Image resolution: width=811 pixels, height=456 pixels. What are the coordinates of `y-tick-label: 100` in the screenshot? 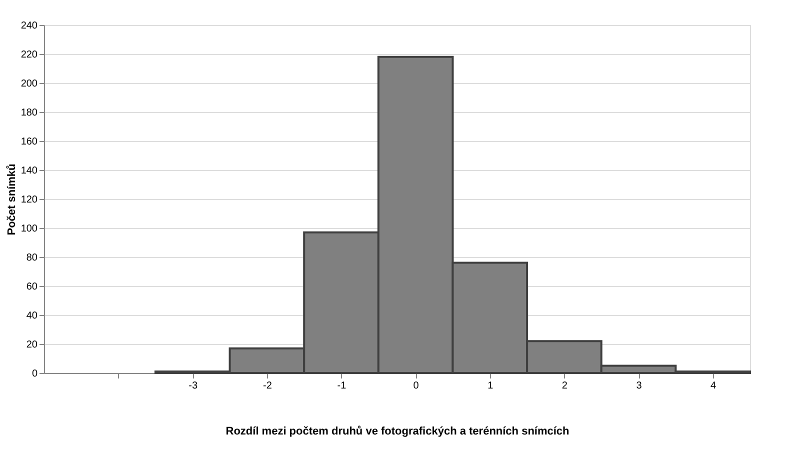 It's located at (29, 229).